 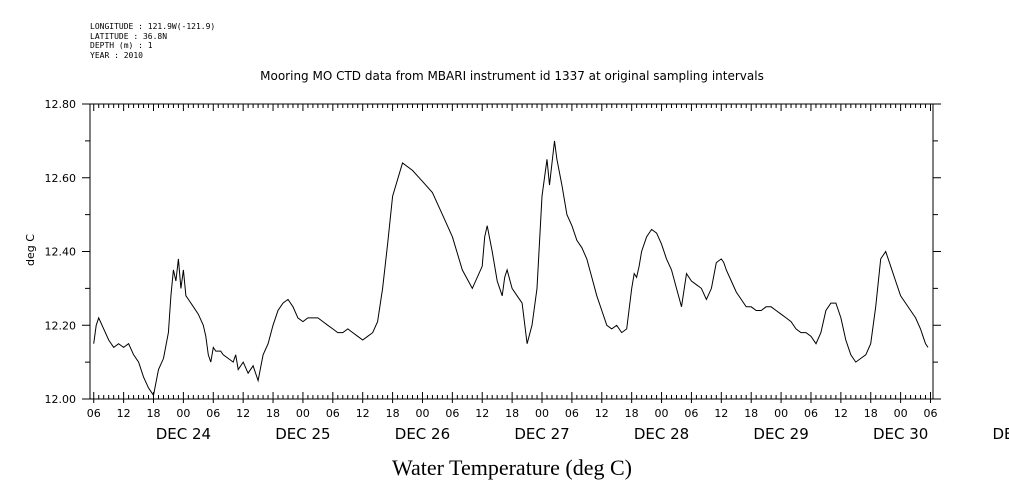 I want to click on x-day-label: DEC 27, so click(x=541, y=434).